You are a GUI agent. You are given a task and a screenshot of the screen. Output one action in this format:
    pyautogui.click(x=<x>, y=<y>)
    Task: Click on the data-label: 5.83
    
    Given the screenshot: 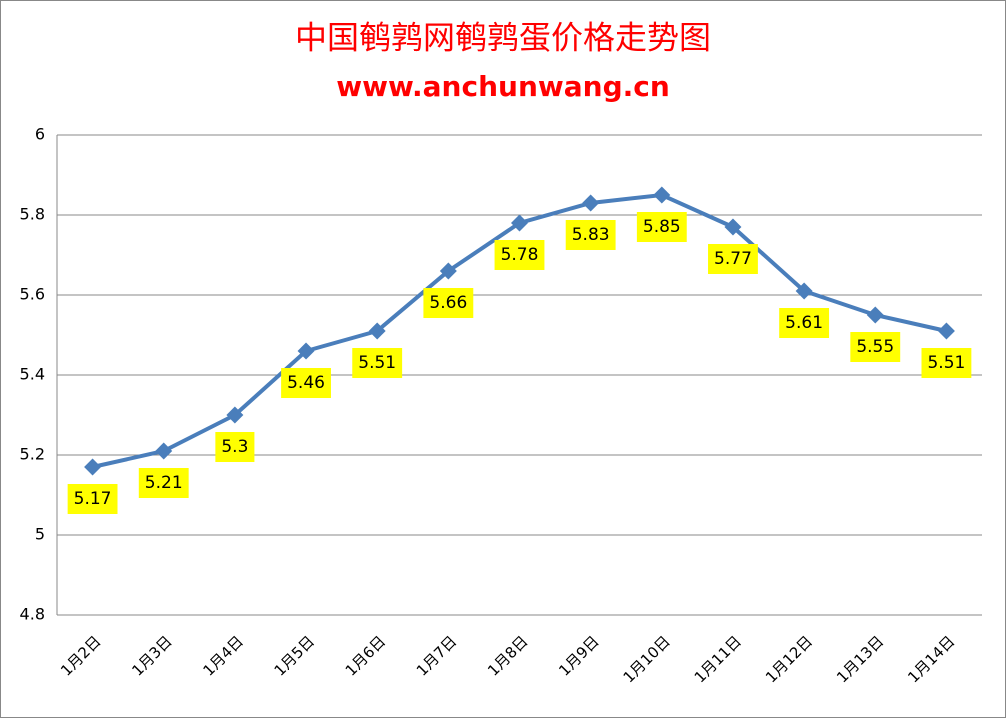 What is the action you would take?
    pyautogui.click(x=591, y=235)
    